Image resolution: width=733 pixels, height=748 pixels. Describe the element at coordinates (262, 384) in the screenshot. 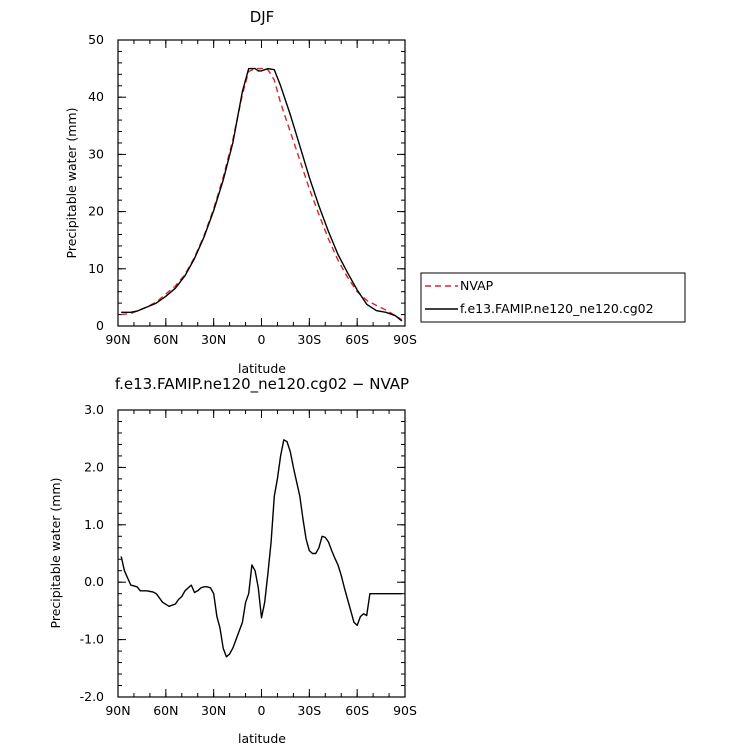

I see `chart2-title: f.e13.FAMIP.ne120_ne120.cg02 − NVAP` at that location.